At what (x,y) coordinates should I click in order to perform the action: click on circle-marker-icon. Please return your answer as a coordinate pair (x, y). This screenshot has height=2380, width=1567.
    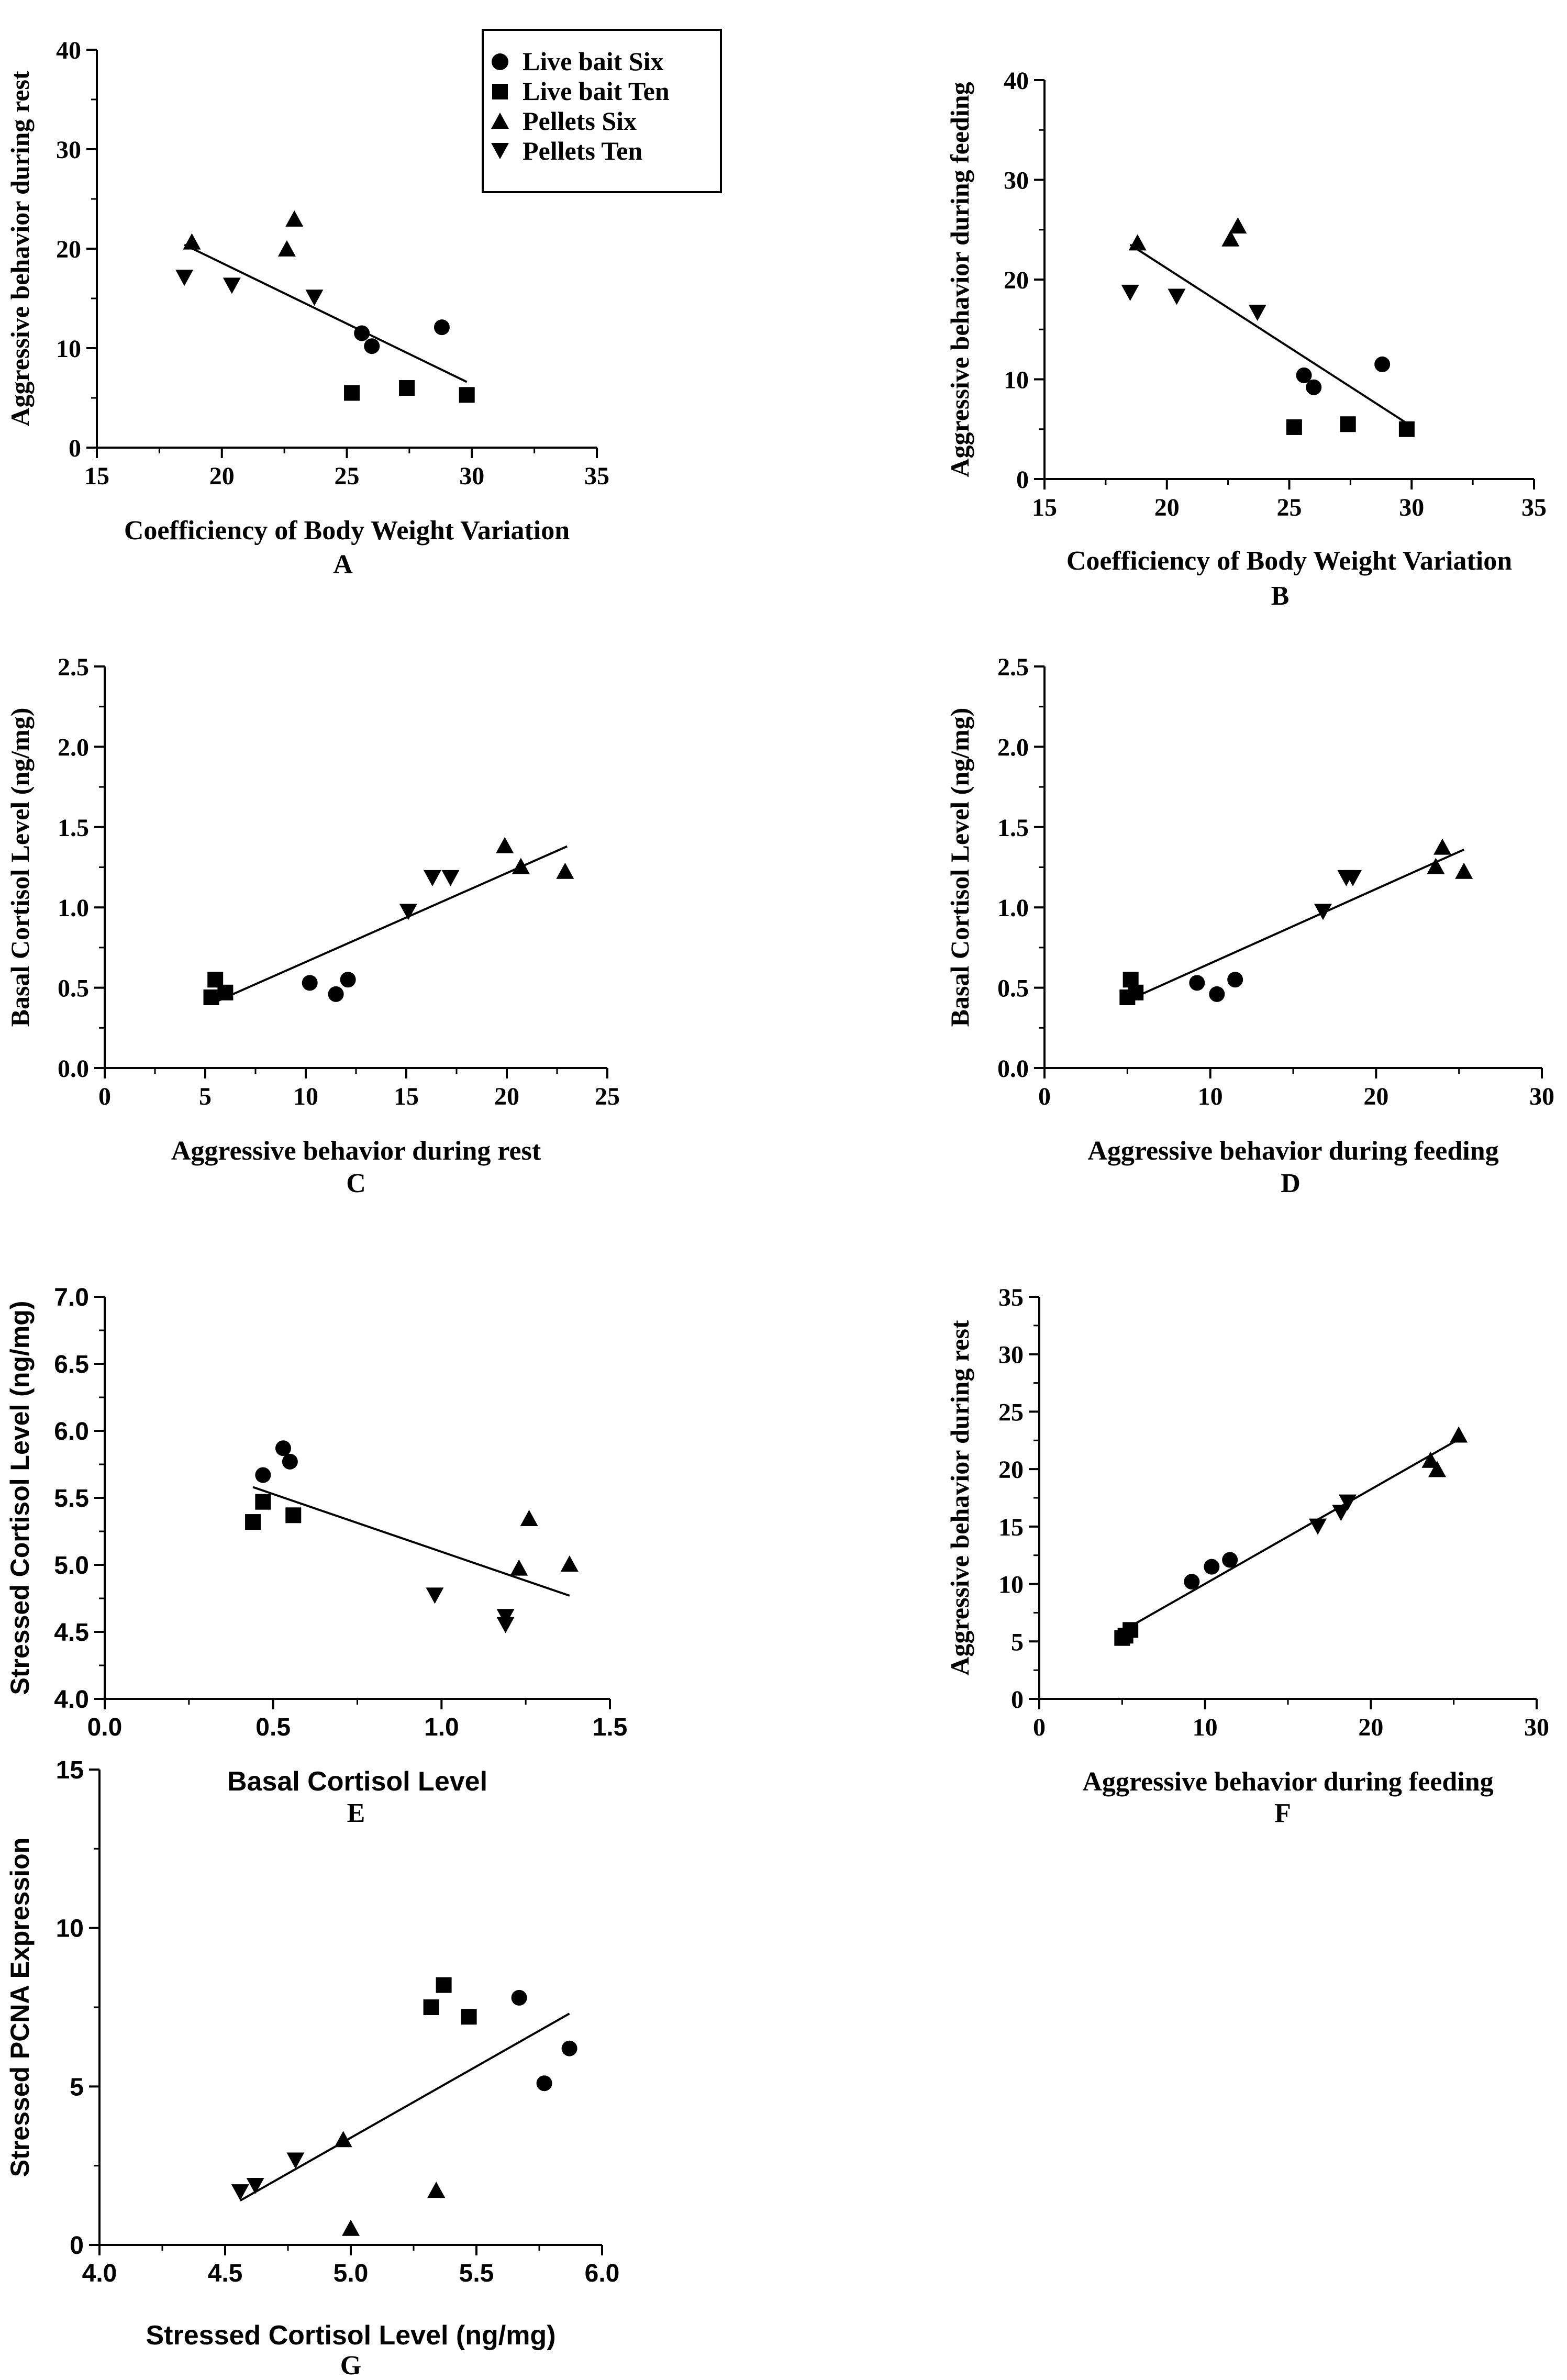
    Looking at the image, I should click on (500, 61).